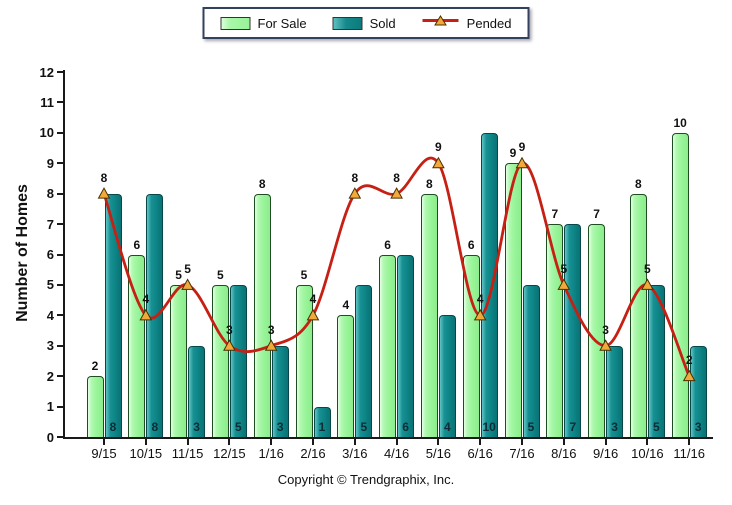 The height and width of the screenshot is (505, 732). What do you see at coordinates (441, 23) in the screenshot?
I see `pended-line-icon` at bounding box center [441, 23].